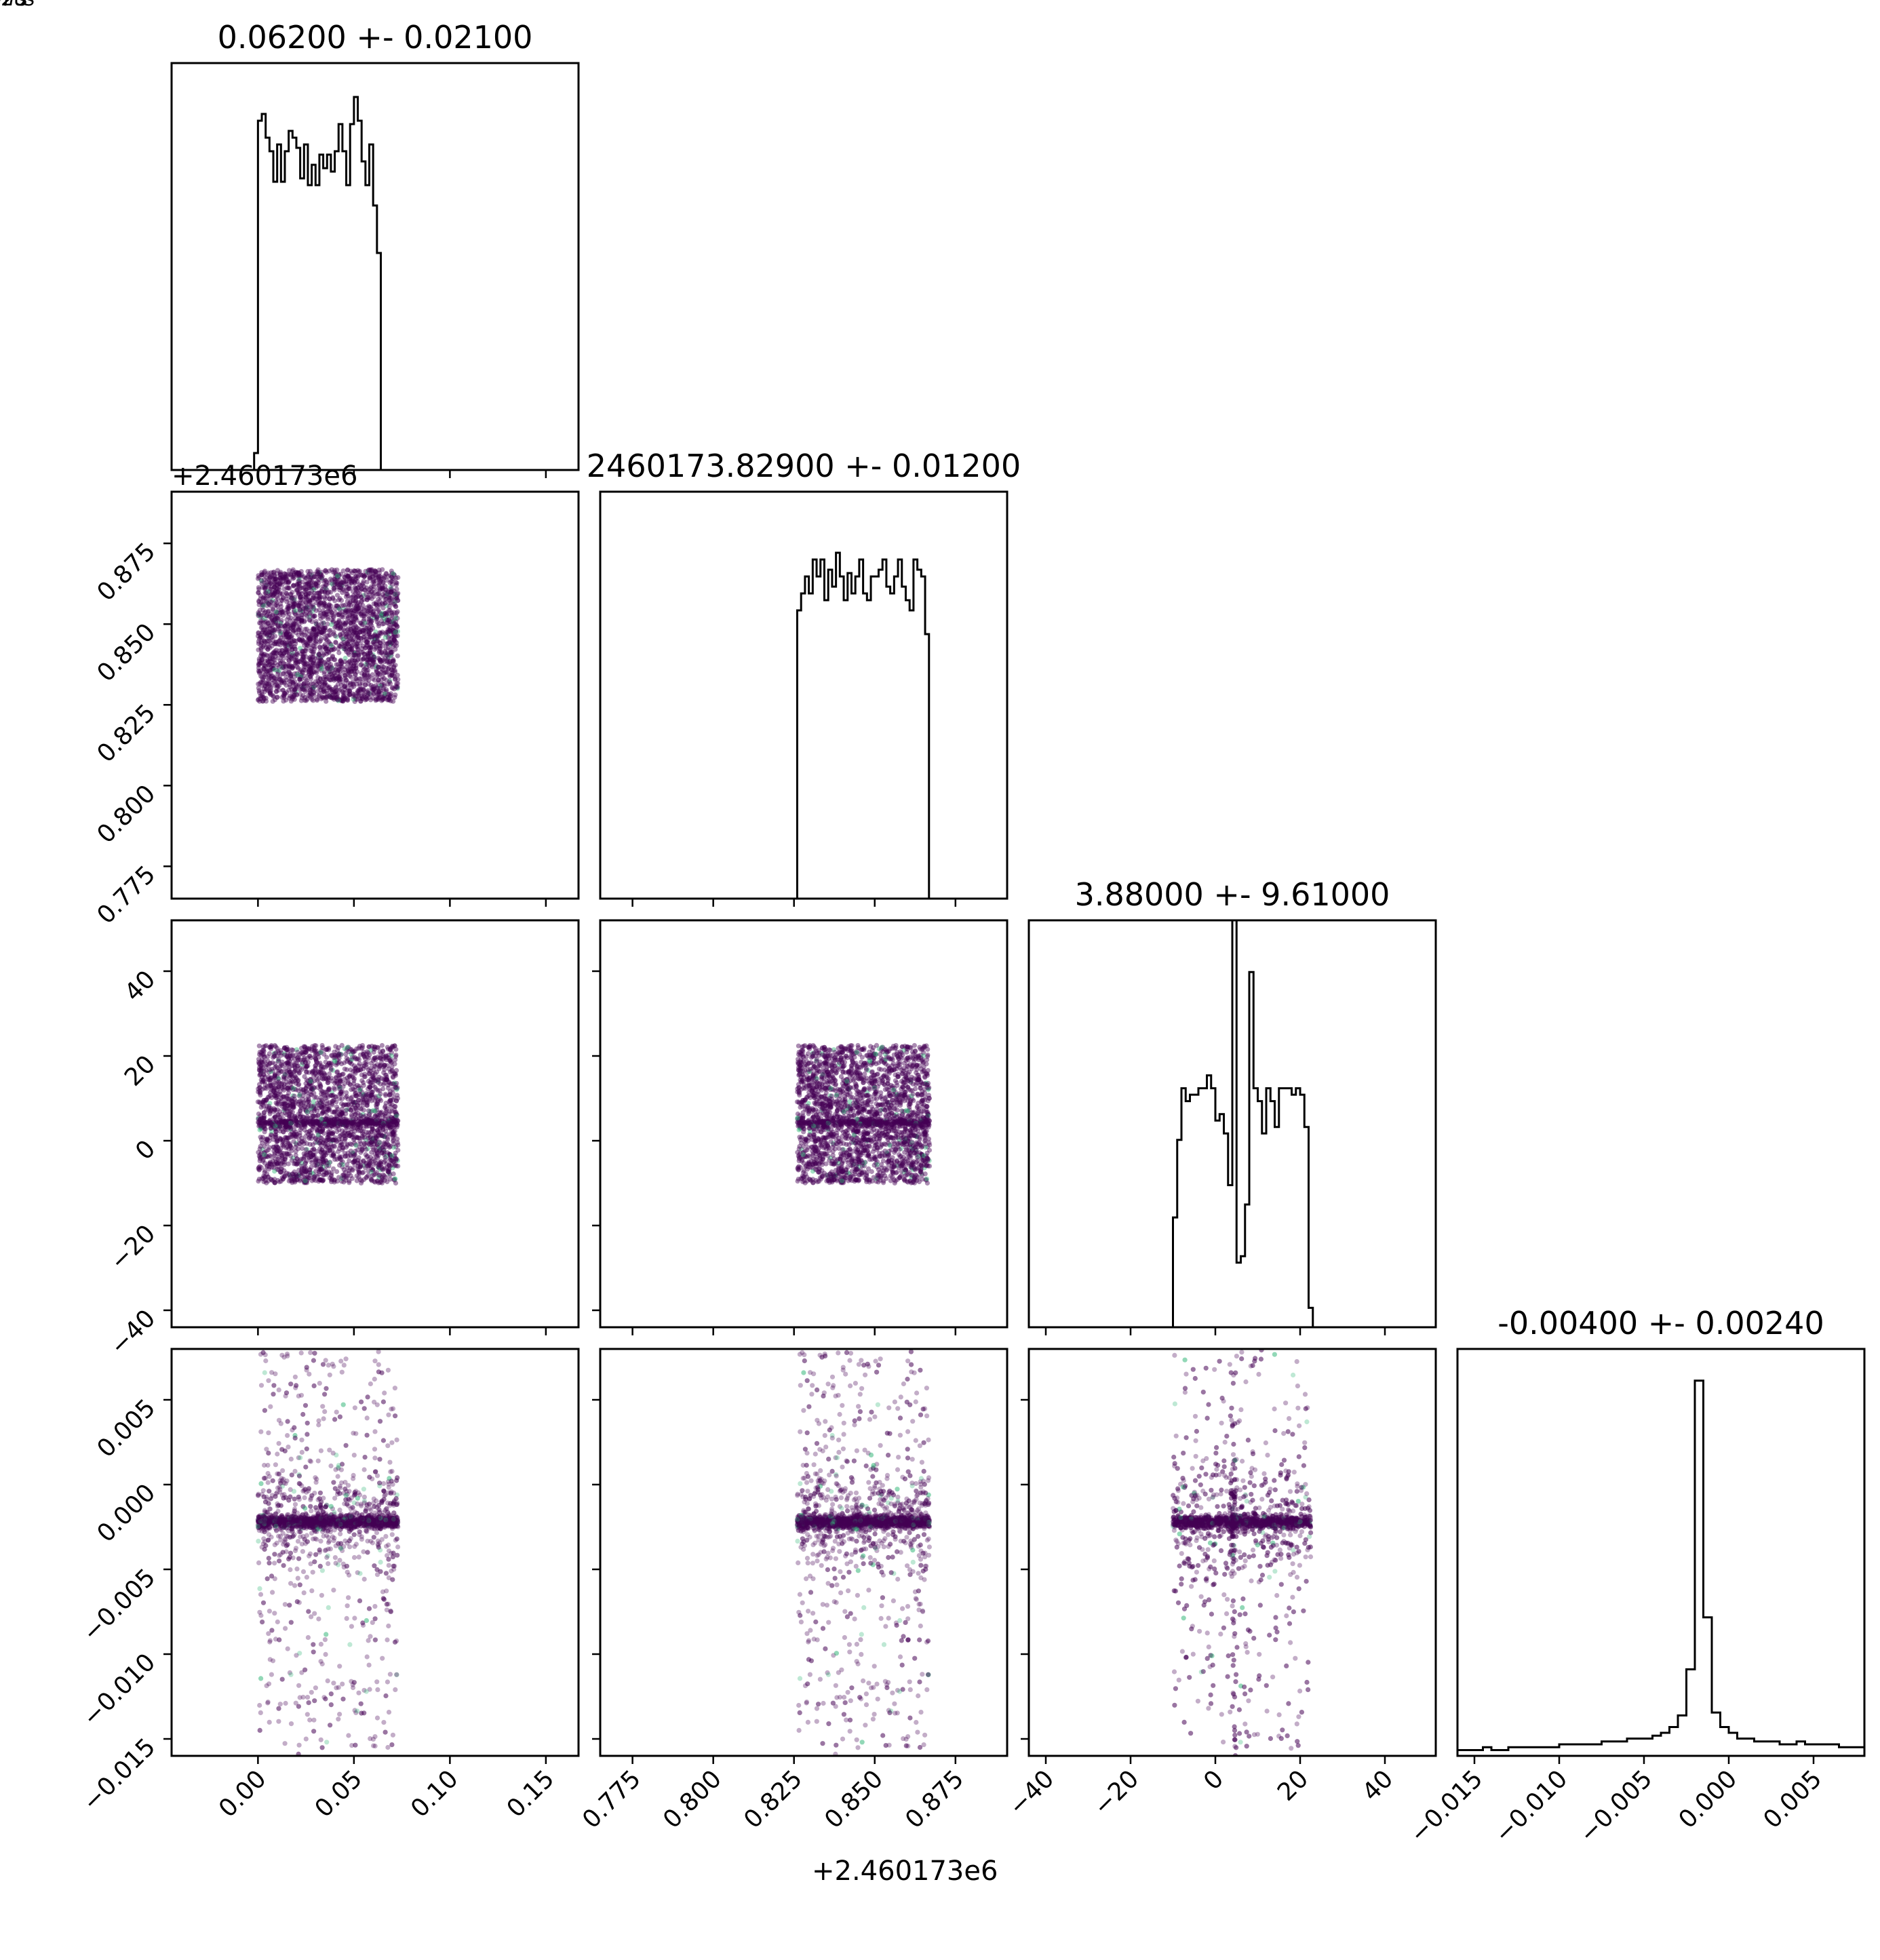 Image resolution: width=1880 pixels, height=1960 pixels. I want to click on panel-content, so click(328, 1114).